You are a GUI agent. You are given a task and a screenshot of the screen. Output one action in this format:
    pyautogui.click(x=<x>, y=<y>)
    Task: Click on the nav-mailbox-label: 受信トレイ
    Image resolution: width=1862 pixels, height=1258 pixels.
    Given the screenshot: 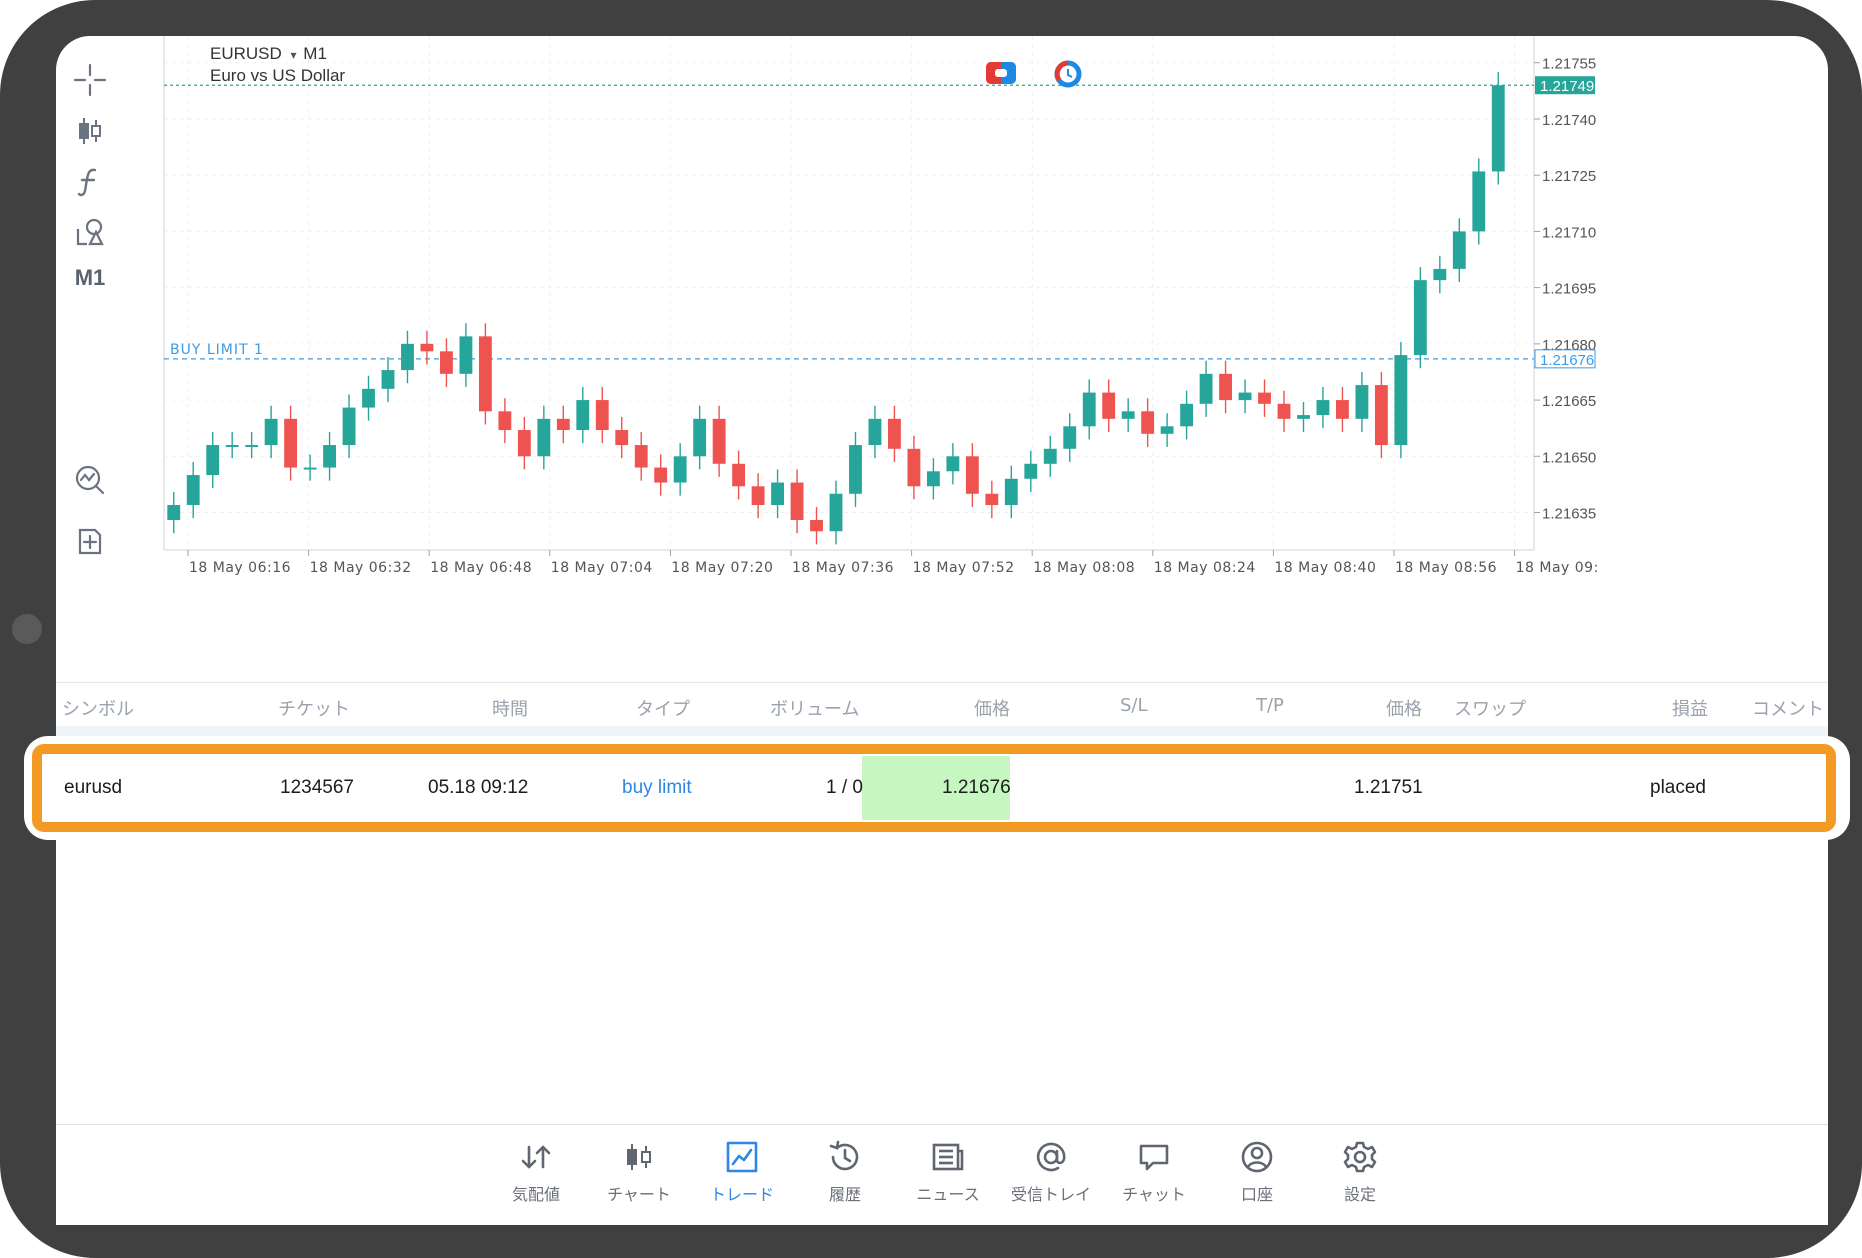 What is the action you would take?
    pyautogui.click(x=1050, y=1194)
    